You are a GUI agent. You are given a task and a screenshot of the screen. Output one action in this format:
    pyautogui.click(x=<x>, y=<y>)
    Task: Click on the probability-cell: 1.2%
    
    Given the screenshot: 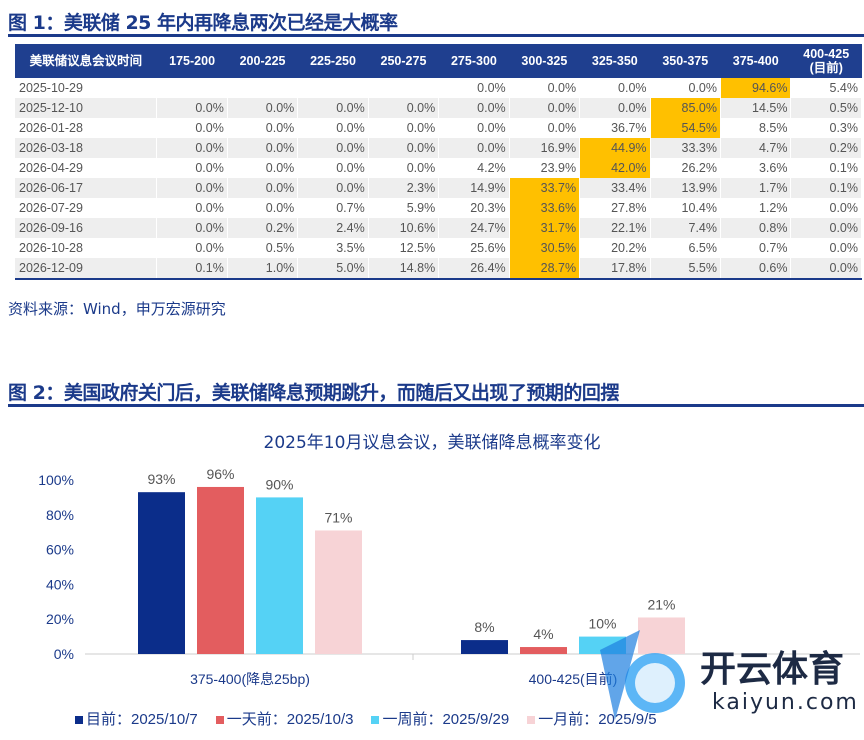 What is the action you would take?
    pyautogui.click(x=756, y=208)
    